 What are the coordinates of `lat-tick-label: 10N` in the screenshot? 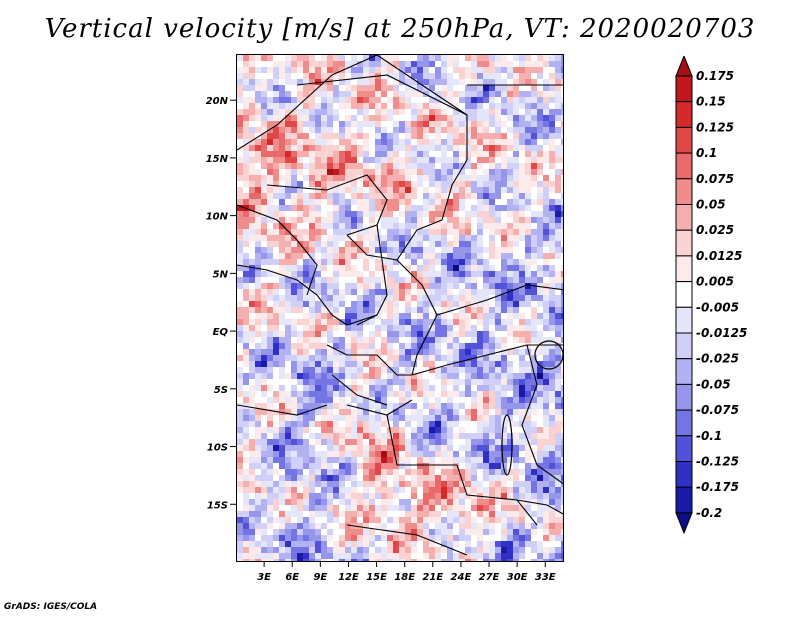 It's located at (217, 217).